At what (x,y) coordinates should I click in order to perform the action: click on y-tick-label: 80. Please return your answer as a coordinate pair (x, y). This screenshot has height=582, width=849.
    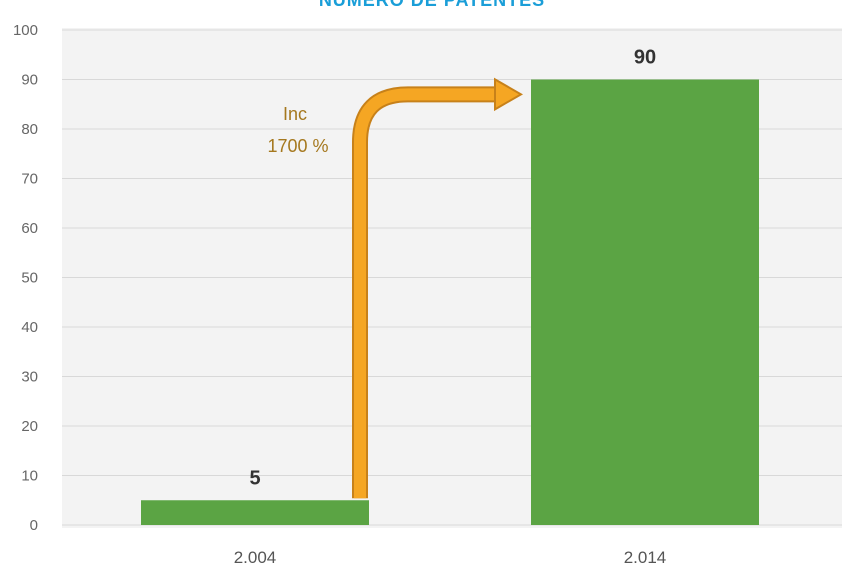
    Looking at the image, I should click on (29, 129).